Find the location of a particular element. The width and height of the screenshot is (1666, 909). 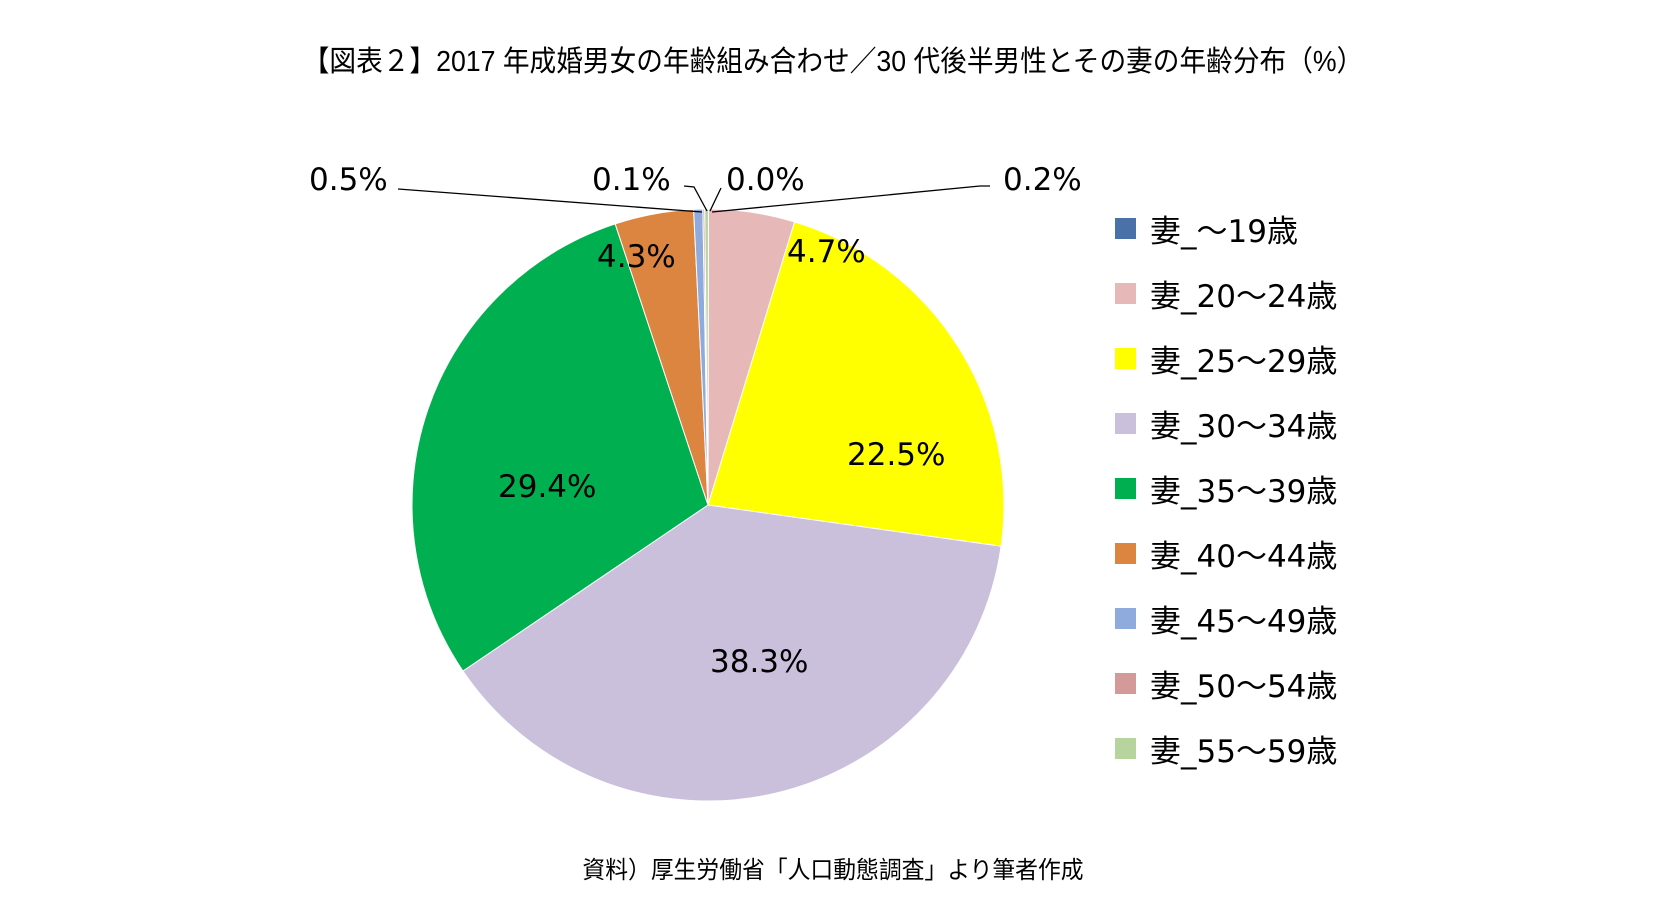

data-label-30-34: 38.3% is located at coordinates (759, 662).